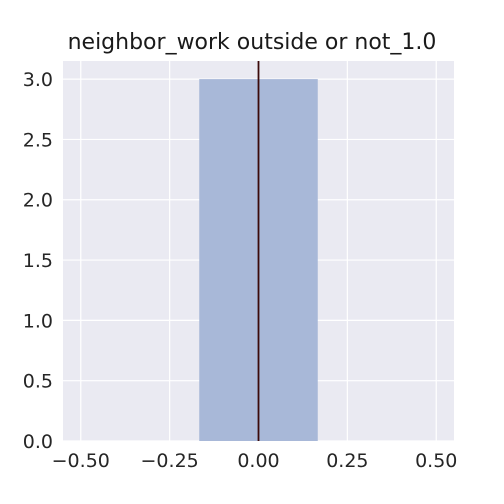 Image resolution: width=504 pixels, height=504 pixels. What do you see at coordinates (436, 461) in the screenshot?
I see `x-tick-label: 0.50` at bounding box center [436, 461].